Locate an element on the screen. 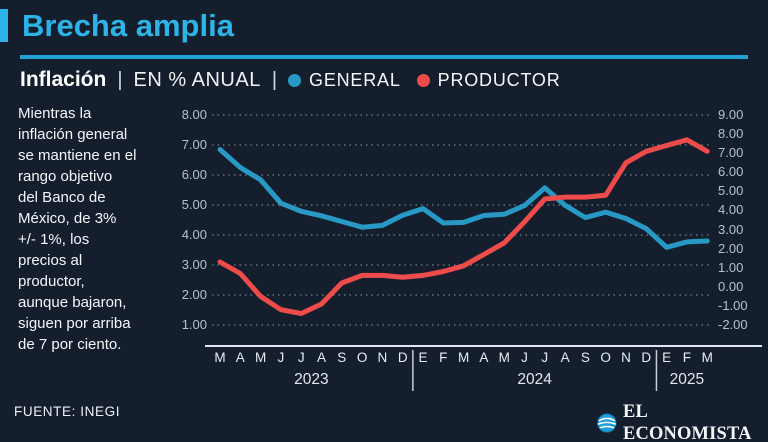 This screenshot has height=442, width=768. y-axis-tick-left: 8.00 is located at coordinates (194, 114).